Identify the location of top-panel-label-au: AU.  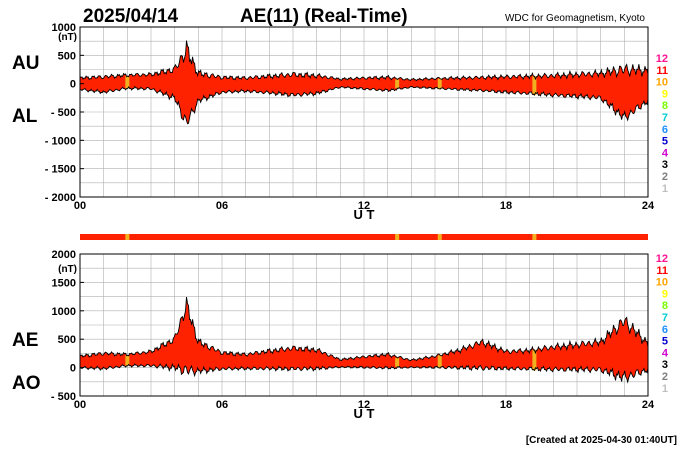
(25, 63).